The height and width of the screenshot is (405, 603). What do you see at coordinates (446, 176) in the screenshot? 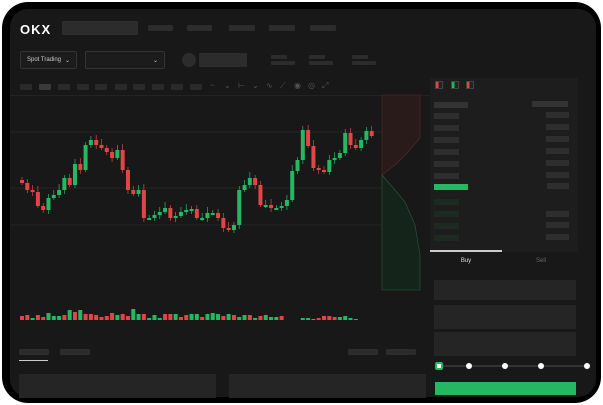
I see `ask-price` at bounding box center [446, 176].